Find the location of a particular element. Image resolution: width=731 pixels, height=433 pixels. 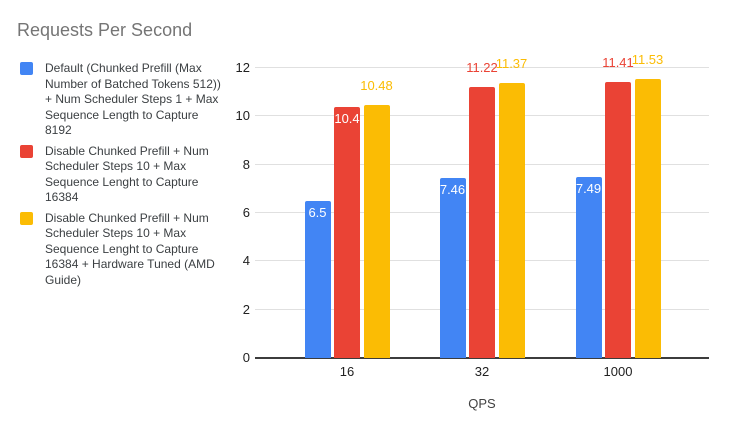

bar-qps32-series2 is located at coordinates (482, 222).